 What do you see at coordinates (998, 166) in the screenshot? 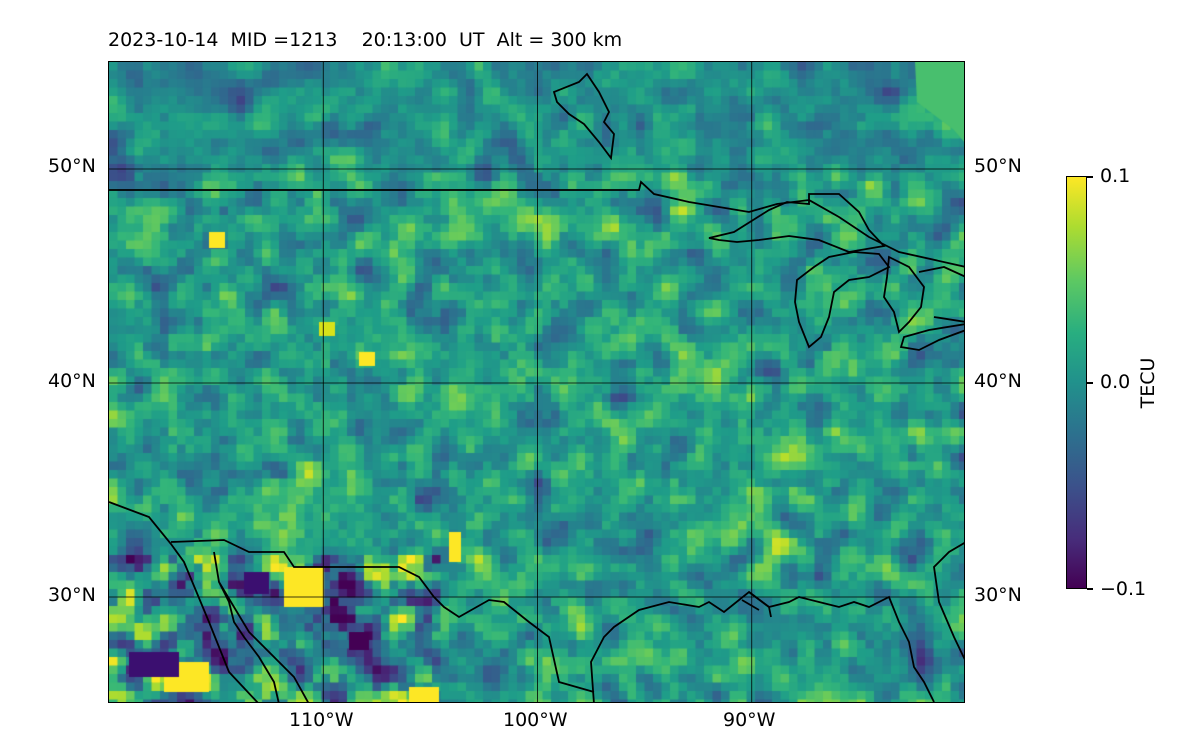
I see `lat-label-right-50: 50°N` at bounding box center [998, 166].